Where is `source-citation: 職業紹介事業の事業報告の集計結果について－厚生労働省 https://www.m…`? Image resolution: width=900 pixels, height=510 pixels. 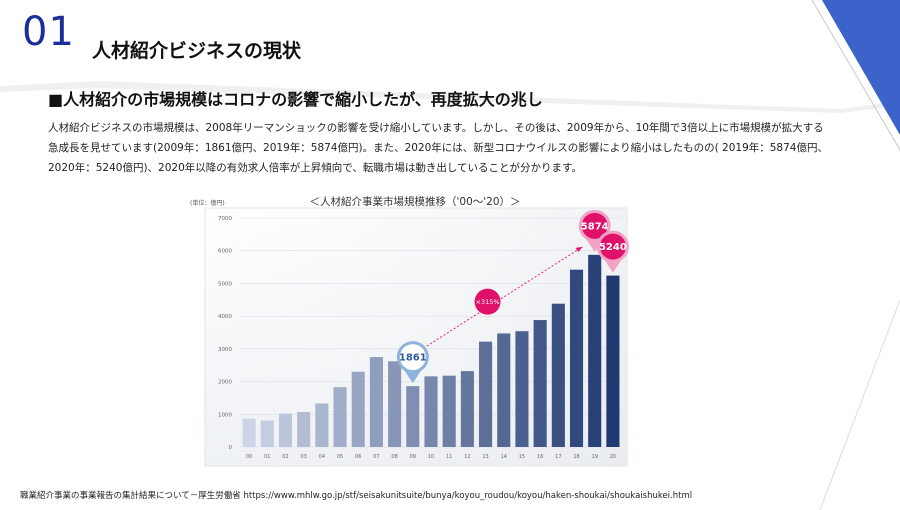
source-citation: 職業紹介事業の事業報告の集計結果について－厚生労働省 https://www.m… is located at coordinates (356, 496).